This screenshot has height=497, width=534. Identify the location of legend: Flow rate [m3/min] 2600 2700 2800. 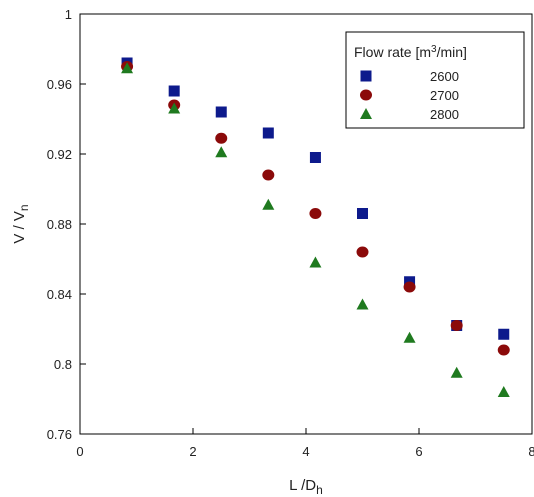
(435, 80).